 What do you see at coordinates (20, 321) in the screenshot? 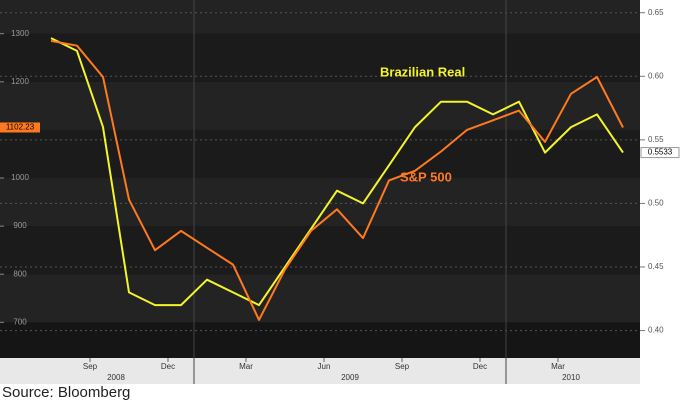
I see `y-tick-label: 700` at bounding box center [20, 321].